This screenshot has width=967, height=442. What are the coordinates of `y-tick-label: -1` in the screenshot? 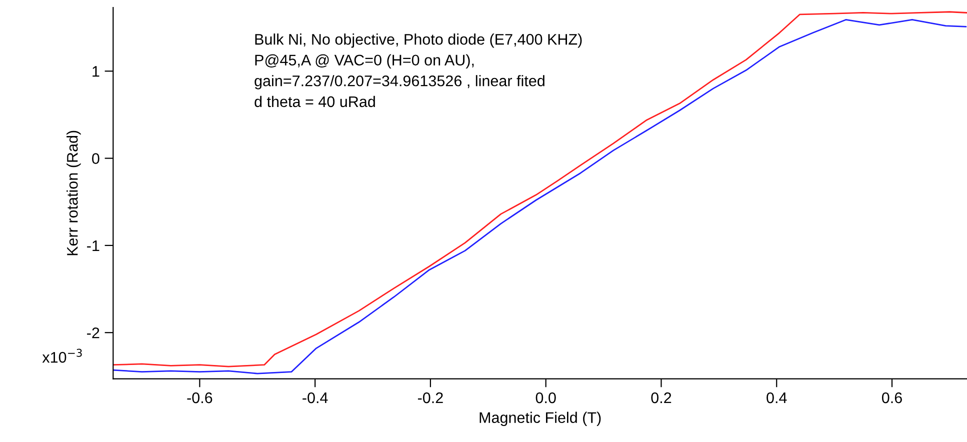 It's located at (93, 245).